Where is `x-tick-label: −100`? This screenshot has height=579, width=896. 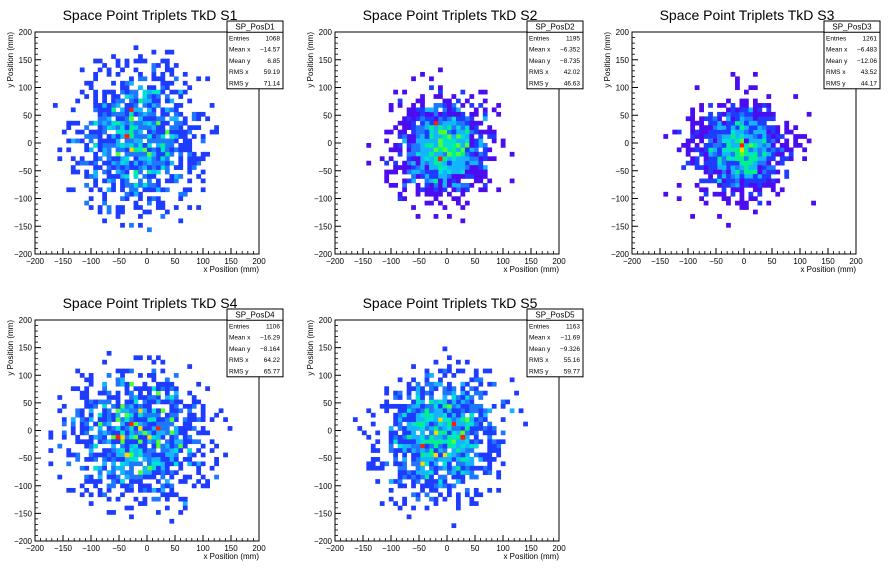
x-tick-label: −100 is located at coordinates (391, 261).